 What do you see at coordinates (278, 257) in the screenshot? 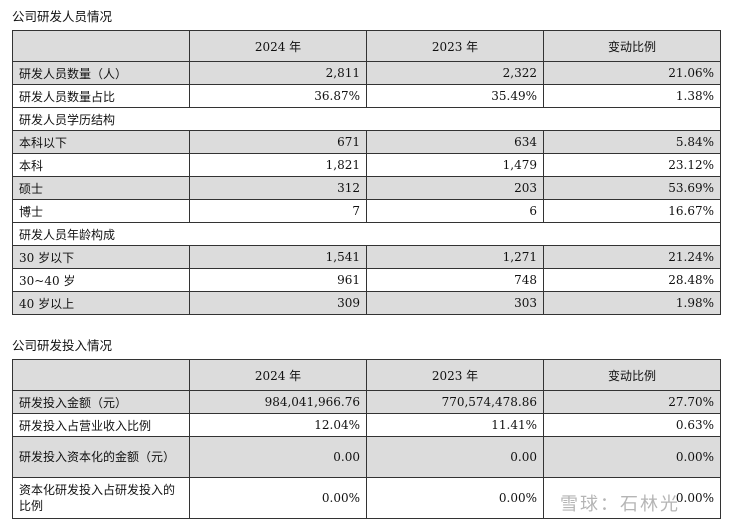
I see `value-2024: 1,541` at bounding box center [278, 257].